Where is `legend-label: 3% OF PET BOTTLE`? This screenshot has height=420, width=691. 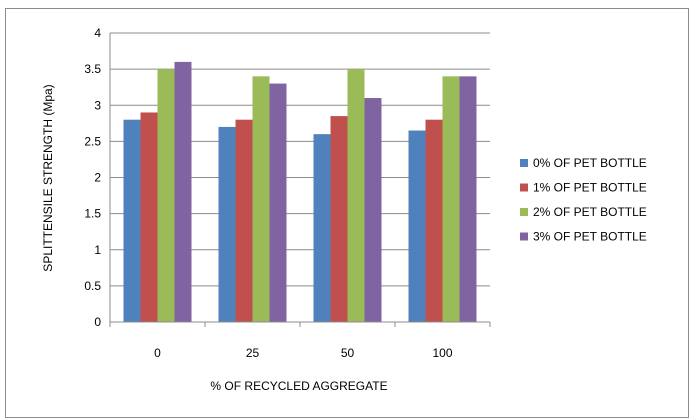
legend-label: 3% OF PET BOTTLE is located at coordinates (590, 237).